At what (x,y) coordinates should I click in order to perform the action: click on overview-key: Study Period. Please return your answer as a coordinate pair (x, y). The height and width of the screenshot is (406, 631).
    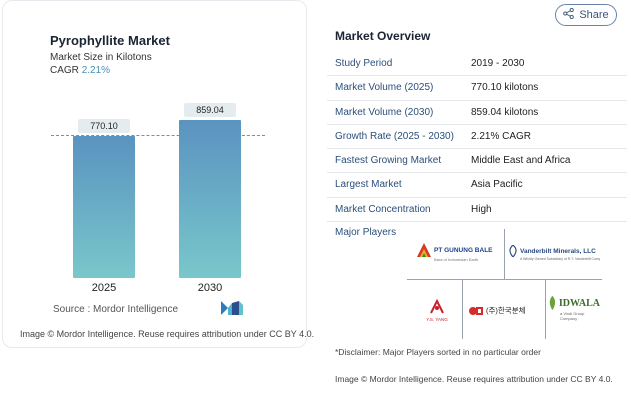
    Looking at the image, I should click on (364, 63).